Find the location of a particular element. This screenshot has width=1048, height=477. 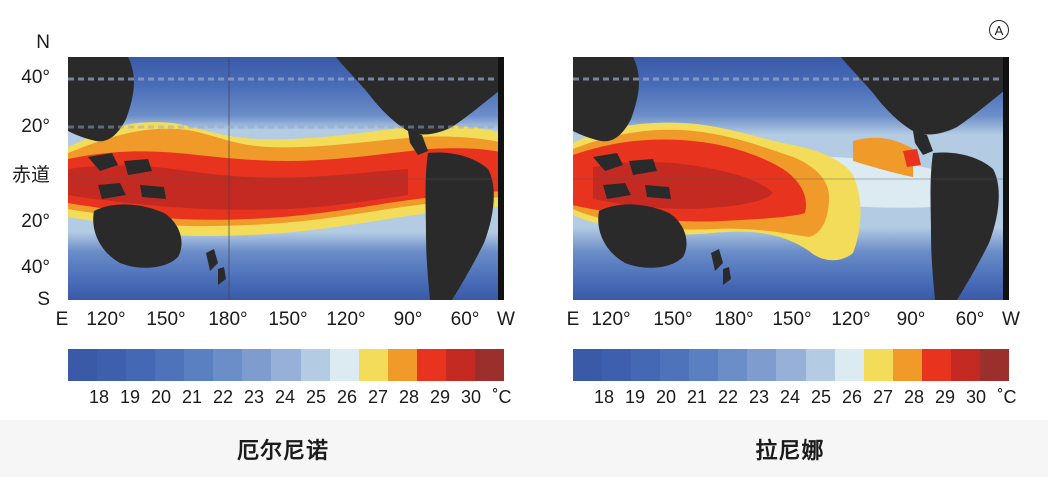

el-nino-caption: 厄尔尼诺 is located at coordinates (283, 450).